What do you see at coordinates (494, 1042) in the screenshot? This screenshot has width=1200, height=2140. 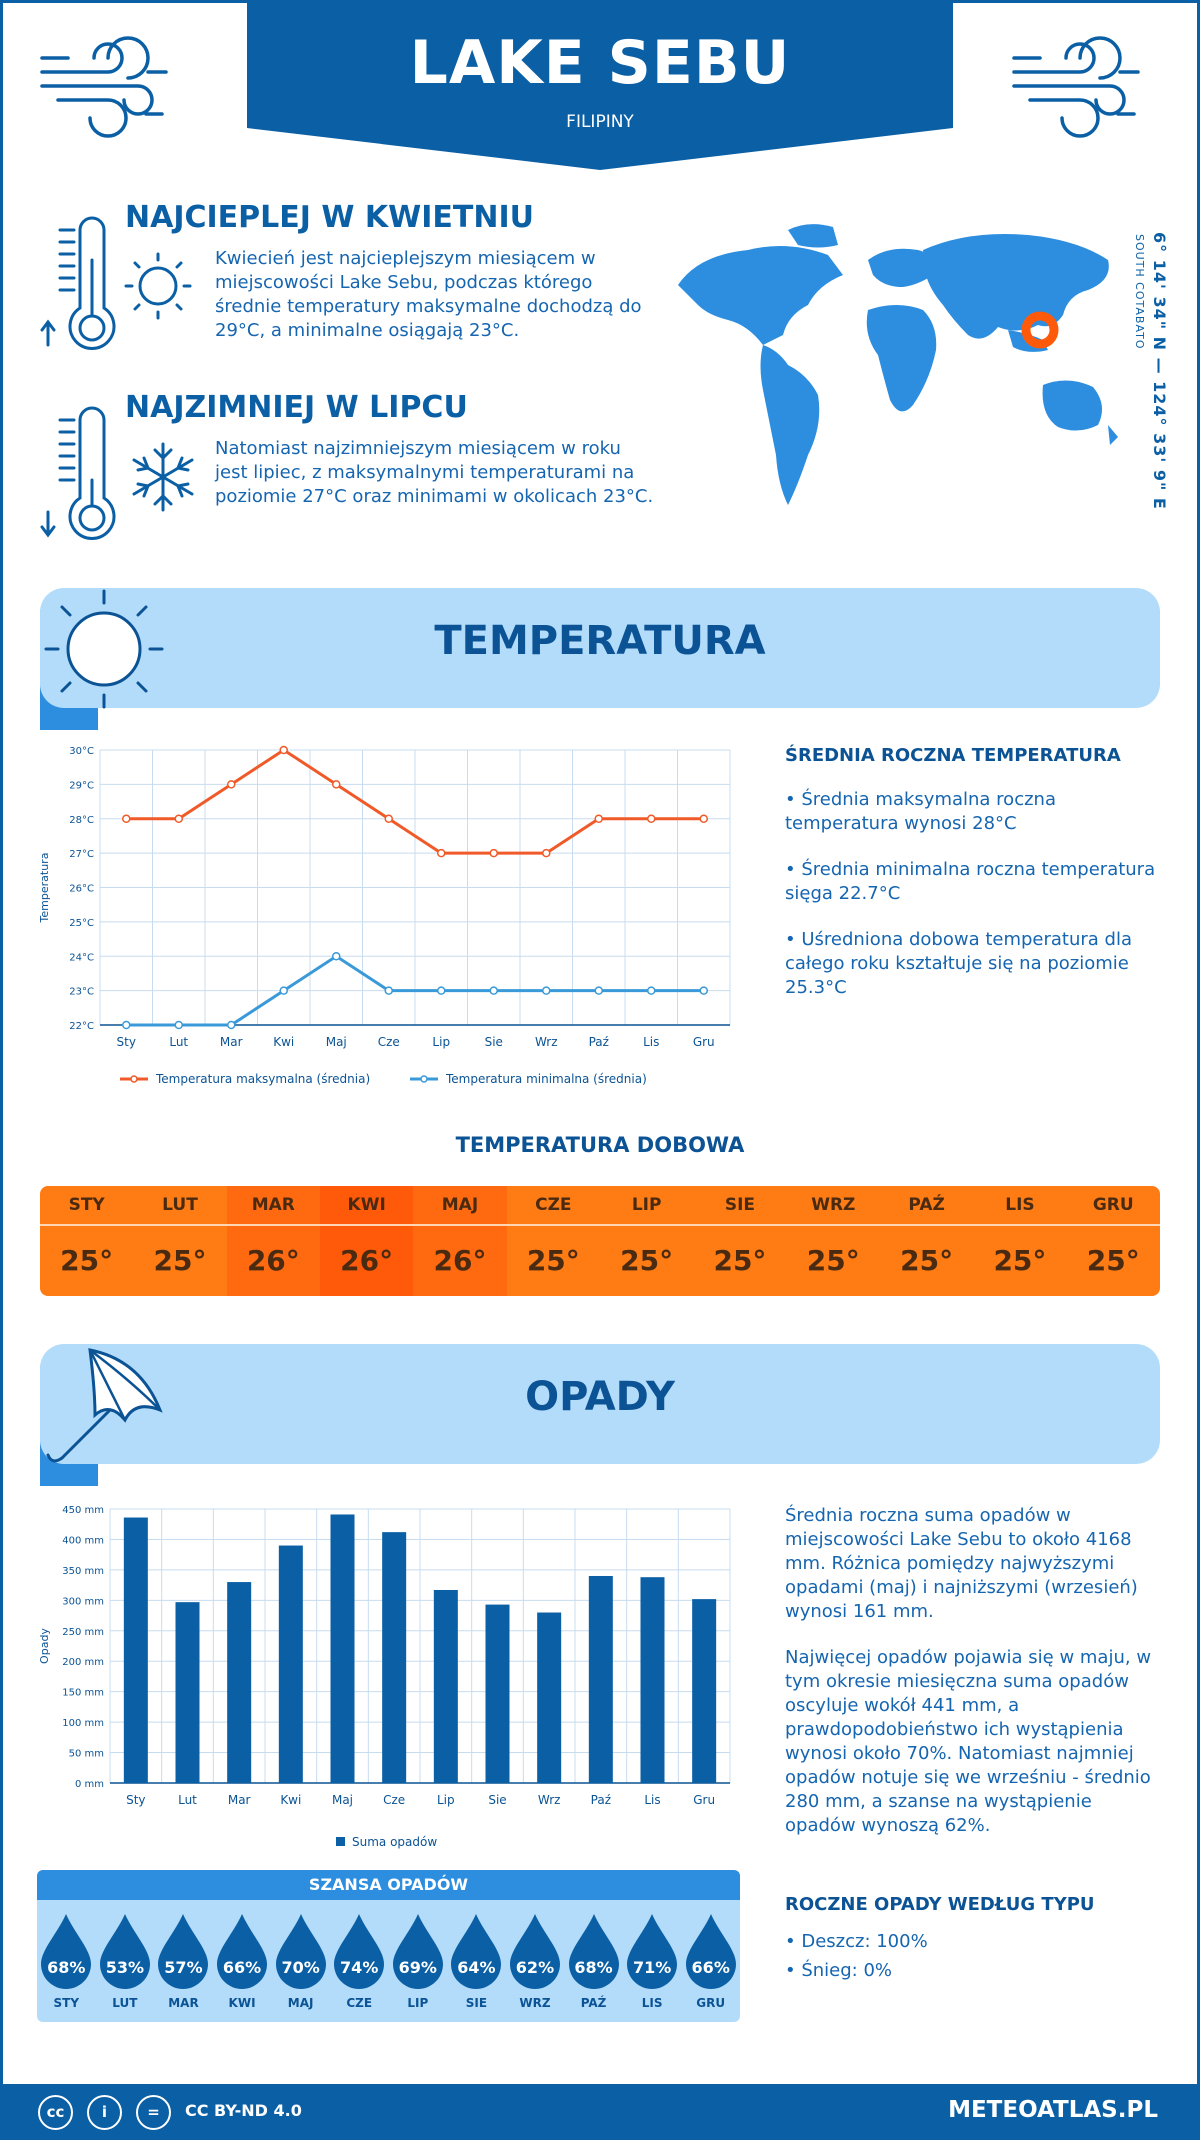 I see `x-tick-label: Sie` at bounding box center [494, 1042].